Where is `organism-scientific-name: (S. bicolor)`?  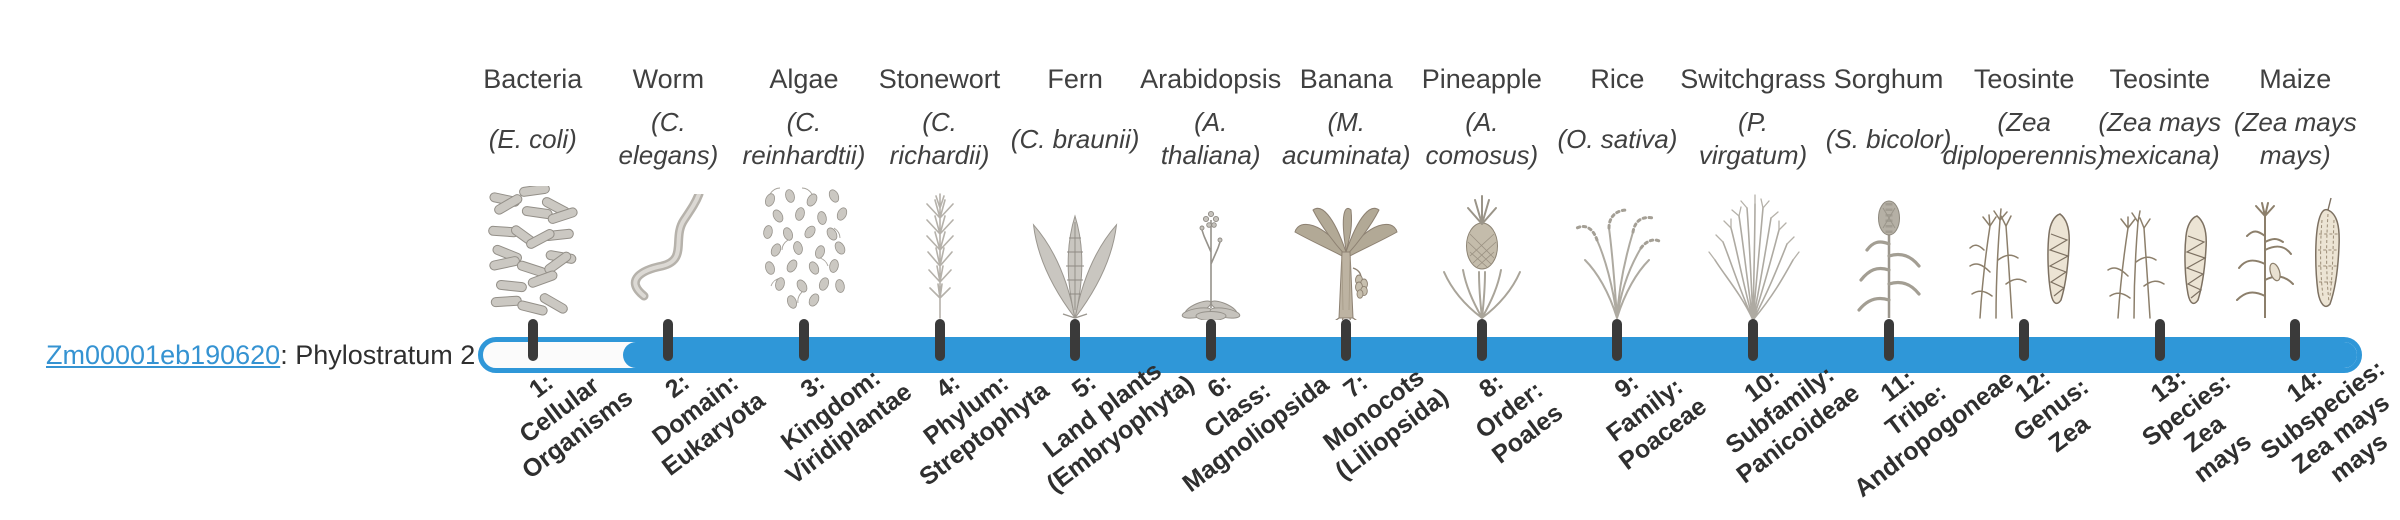
organism-scientific-name: (S. bicolor) is located at coordinates (1888, 138).